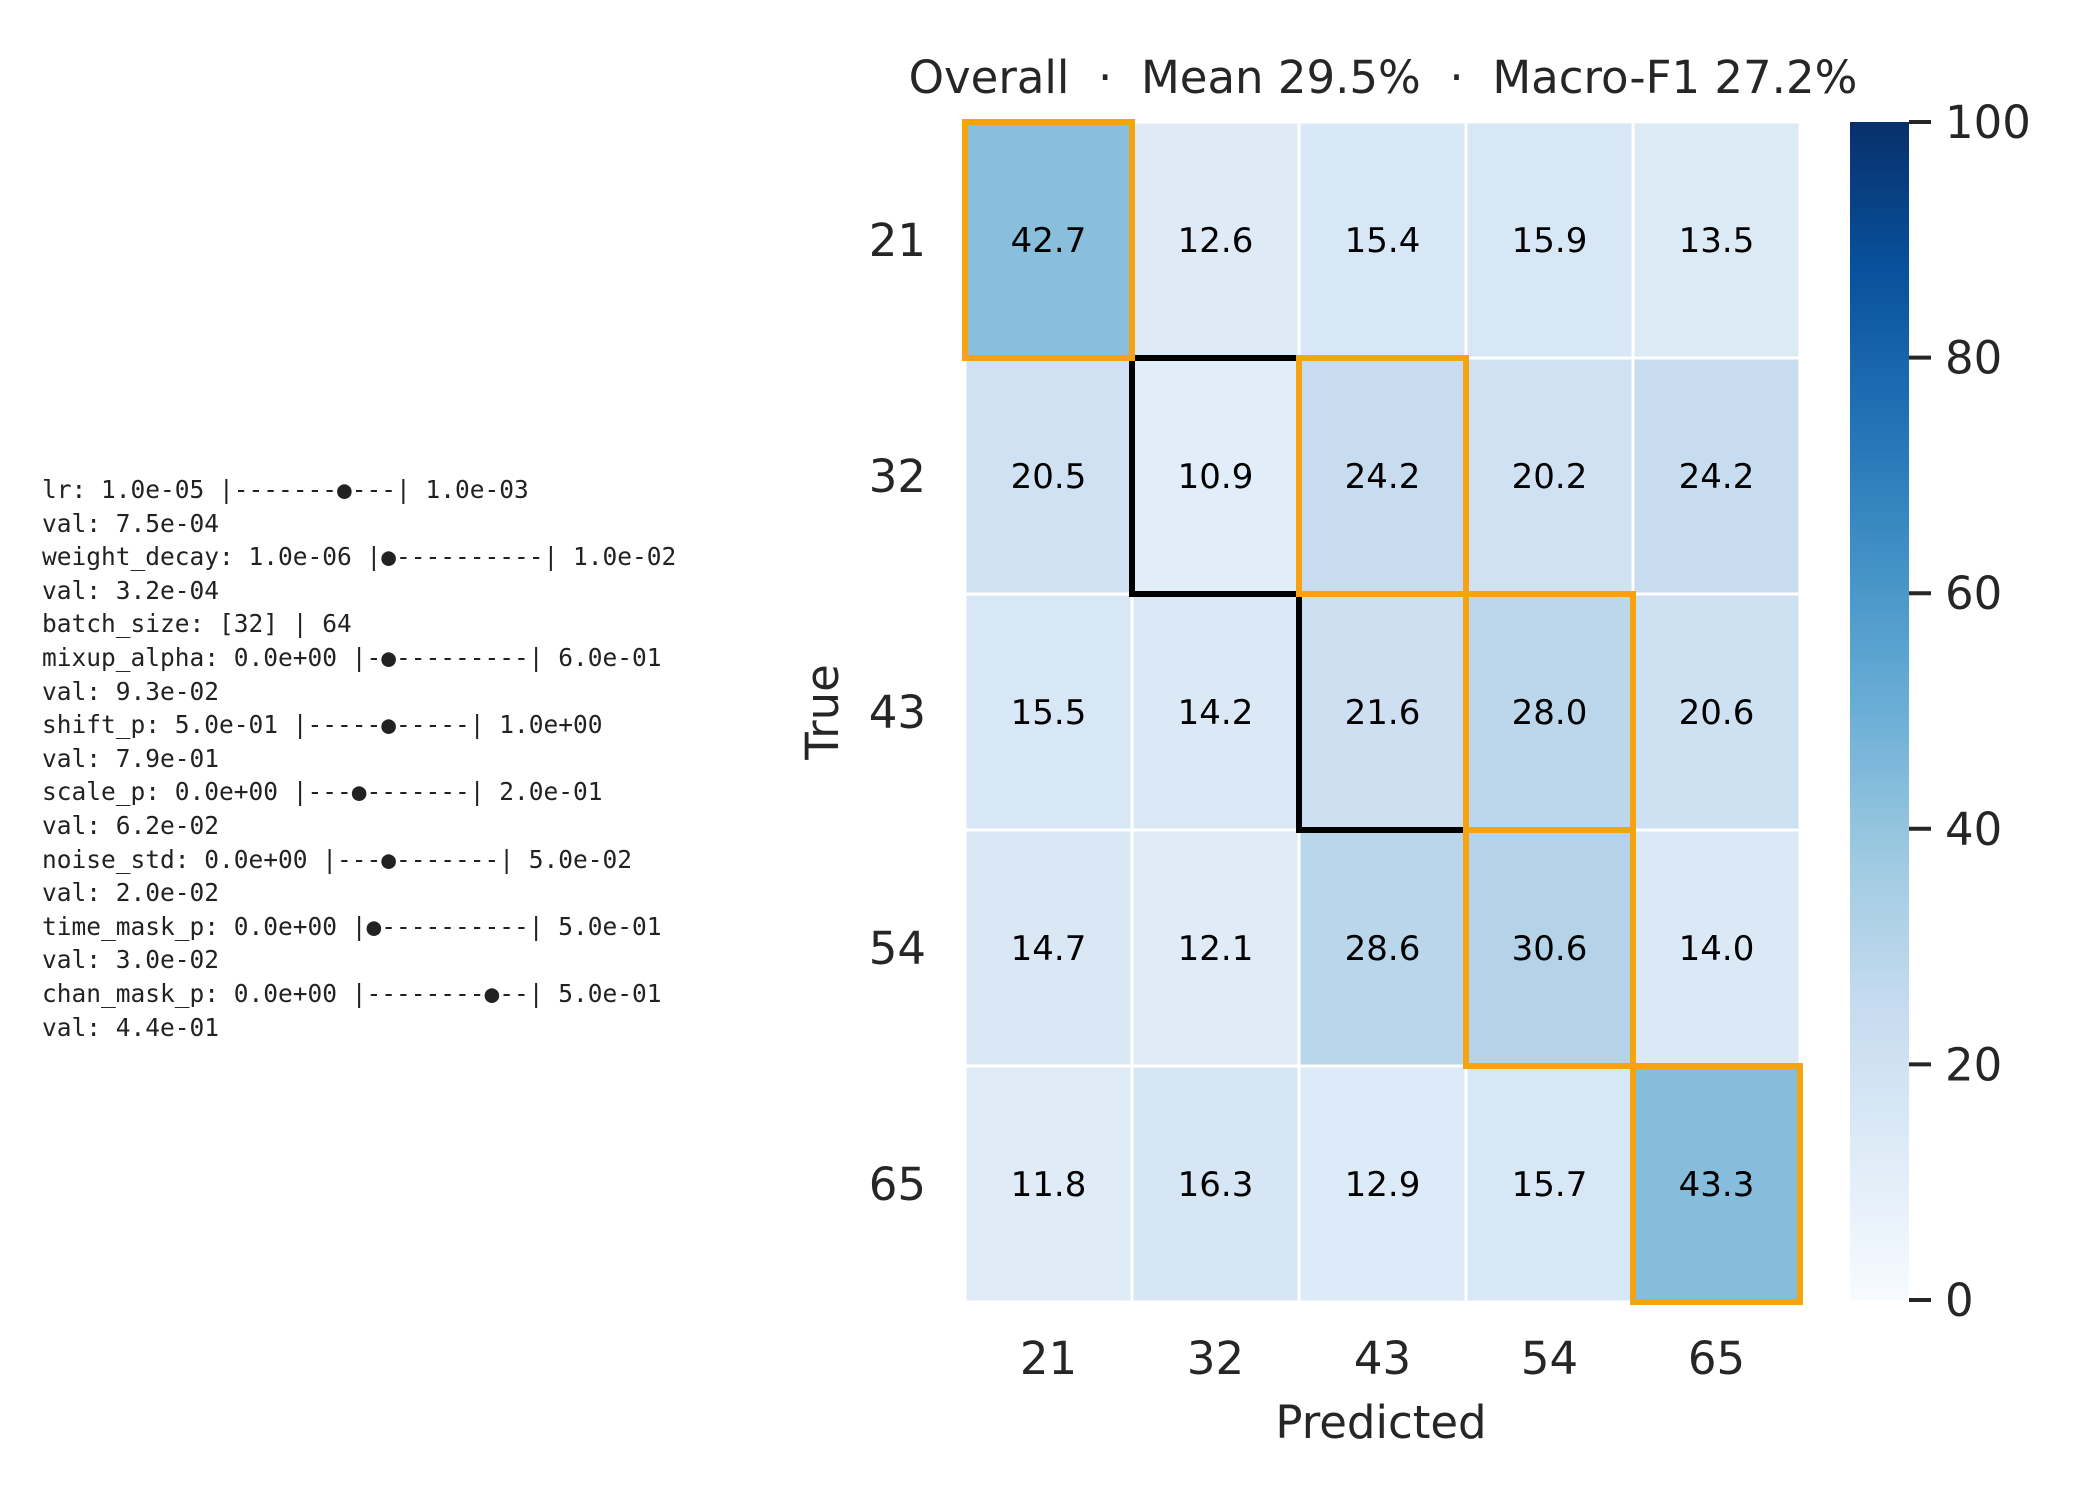 This screenshot has width=2100, height=1500. Describe the element at coordinates (285, 489) in the screenshot. I see `hyperparam-line: lr: 1.0e-05 |-------●---| 1.0e-03` at that location.